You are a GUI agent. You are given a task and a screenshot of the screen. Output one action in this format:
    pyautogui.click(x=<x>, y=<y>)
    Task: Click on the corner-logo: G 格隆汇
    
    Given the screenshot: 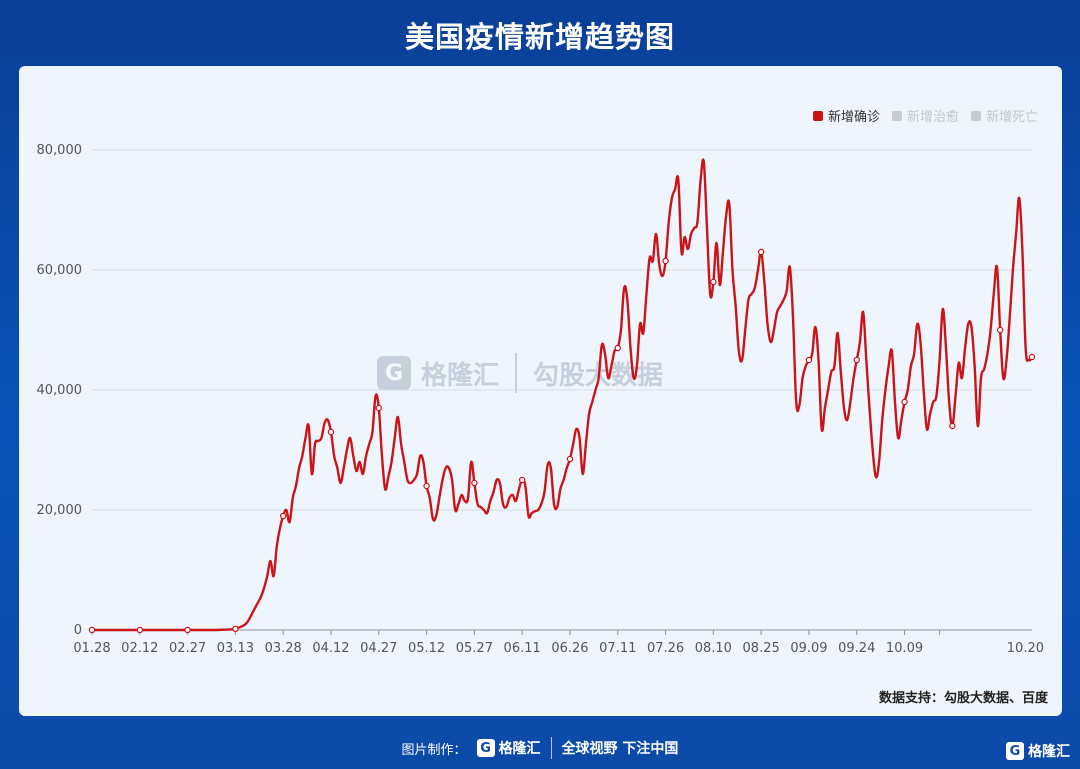 What is the action you would take?
    pyautogui.click(x=1038, y=751)
    